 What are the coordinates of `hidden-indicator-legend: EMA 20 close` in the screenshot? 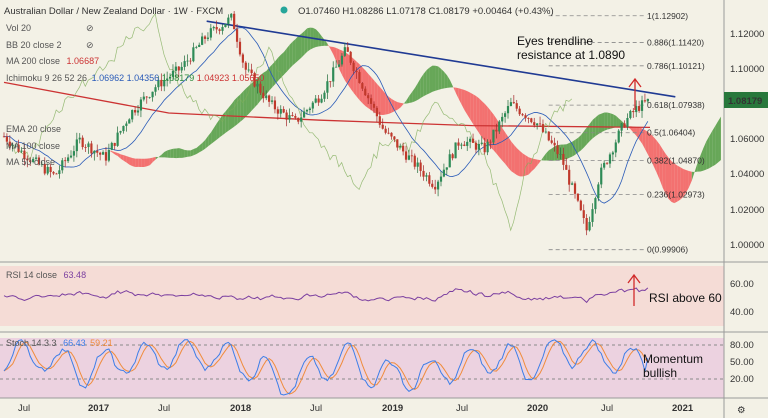 It's located at (33, 129).